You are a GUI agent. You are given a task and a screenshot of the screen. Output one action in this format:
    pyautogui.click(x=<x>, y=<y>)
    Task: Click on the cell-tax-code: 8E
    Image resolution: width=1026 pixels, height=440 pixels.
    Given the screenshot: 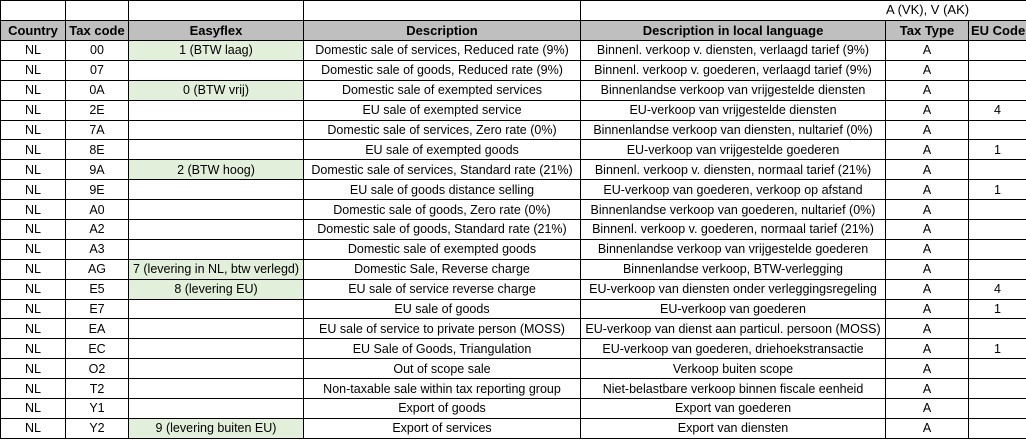 What is the action you would take?
    pyautogui.click(x=97, y=150)
    